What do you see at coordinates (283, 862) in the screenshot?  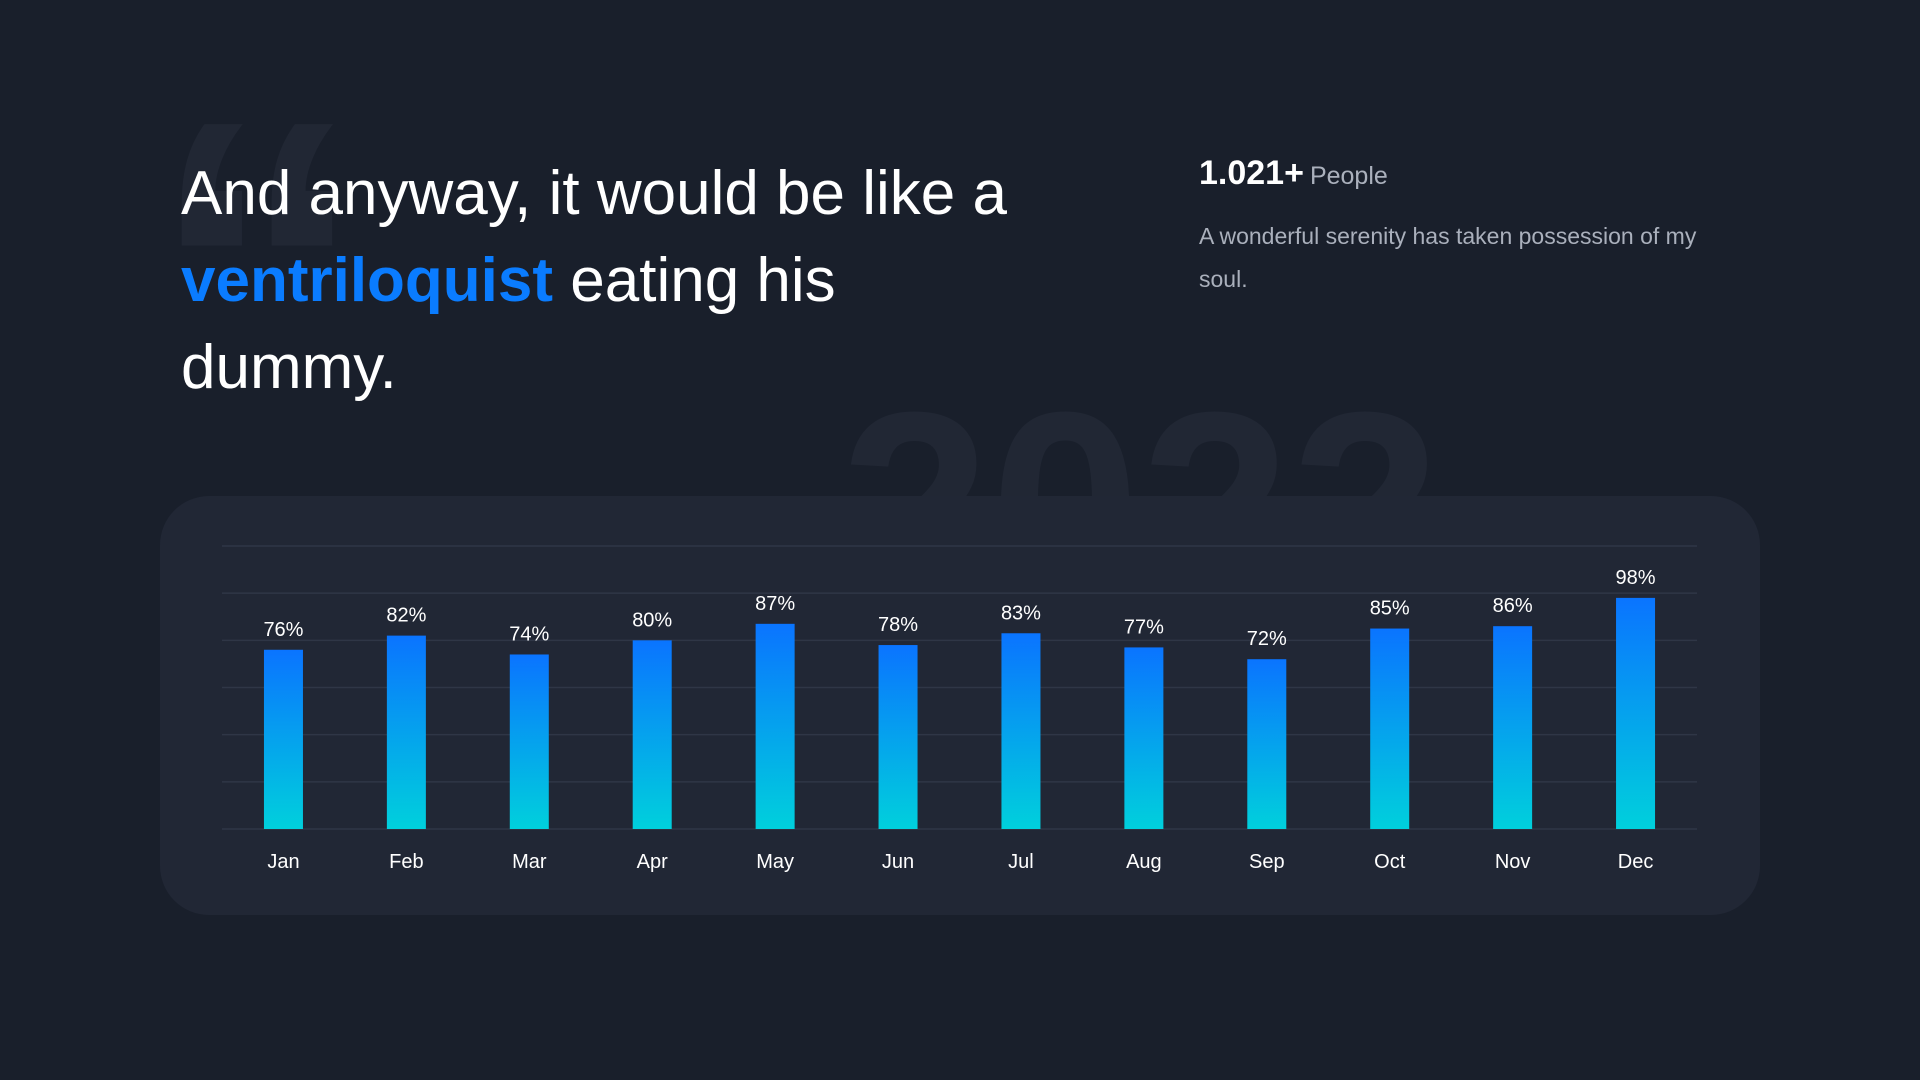 I see `x-tick-label: Jan` at bounding box center [283, 862].